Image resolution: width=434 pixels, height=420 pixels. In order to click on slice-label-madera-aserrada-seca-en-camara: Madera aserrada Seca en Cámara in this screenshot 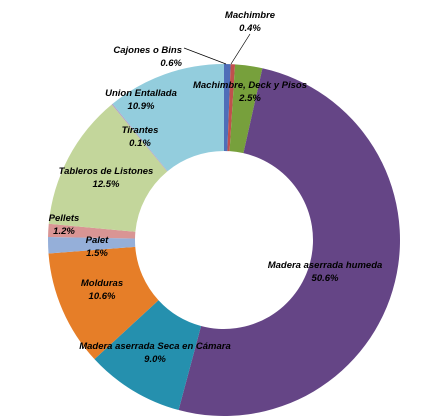, I will do `click(155, 346)`.